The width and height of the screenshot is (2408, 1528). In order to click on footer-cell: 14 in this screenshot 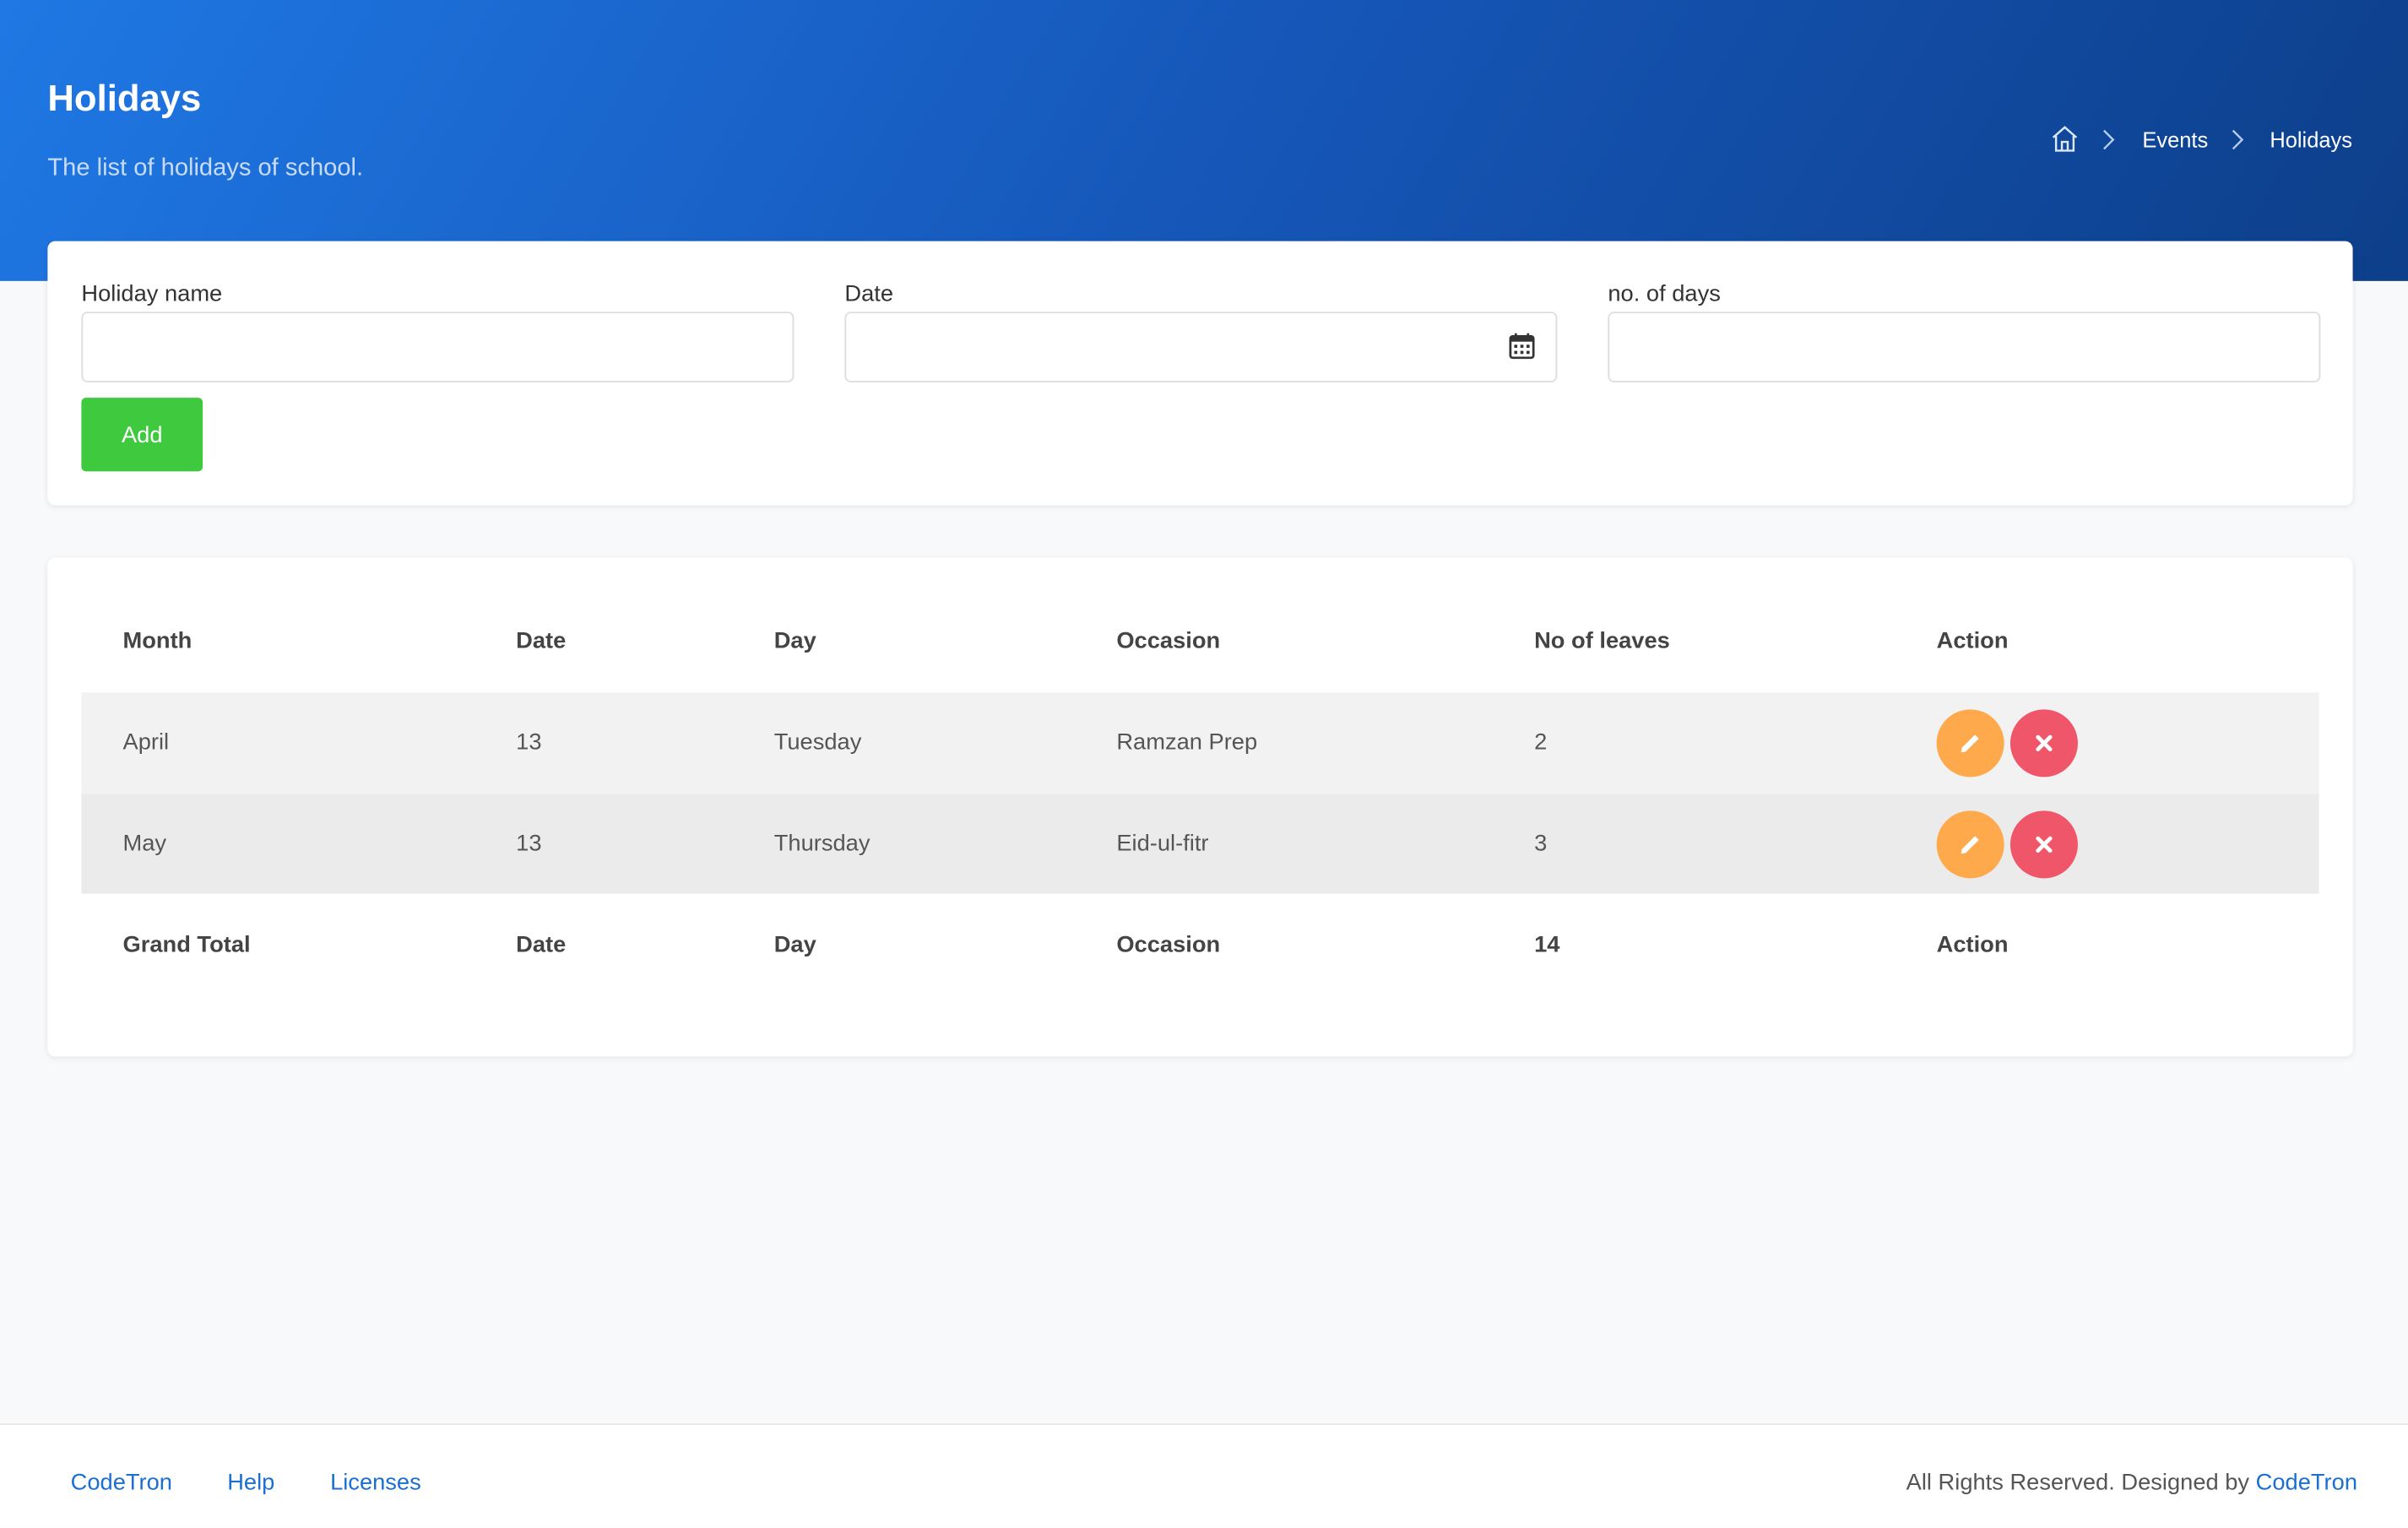, I will do `click(1547, 945)`.